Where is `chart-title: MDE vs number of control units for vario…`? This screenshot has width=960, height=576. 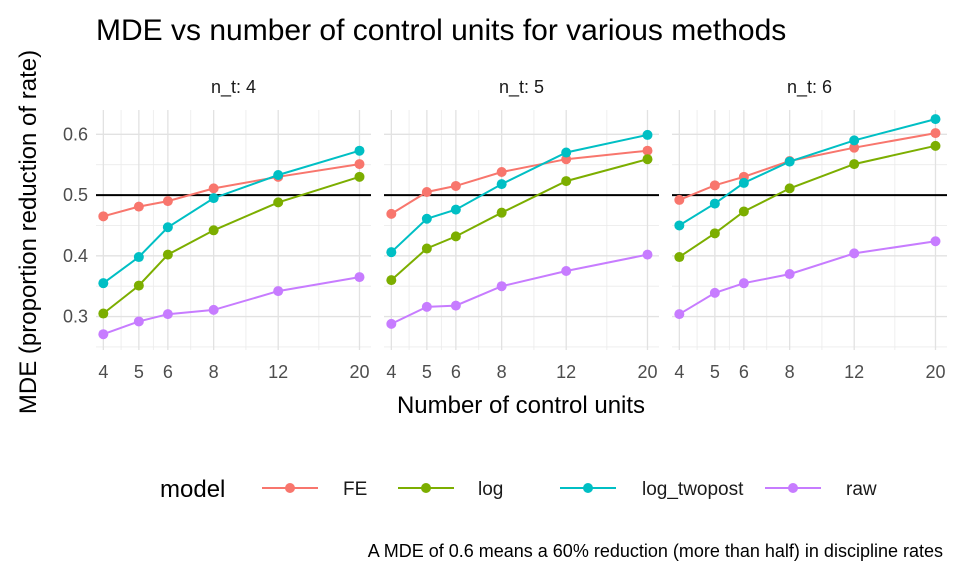
chart-title: MDE vs number of control units for vario… is located at coordinates (441, 30).